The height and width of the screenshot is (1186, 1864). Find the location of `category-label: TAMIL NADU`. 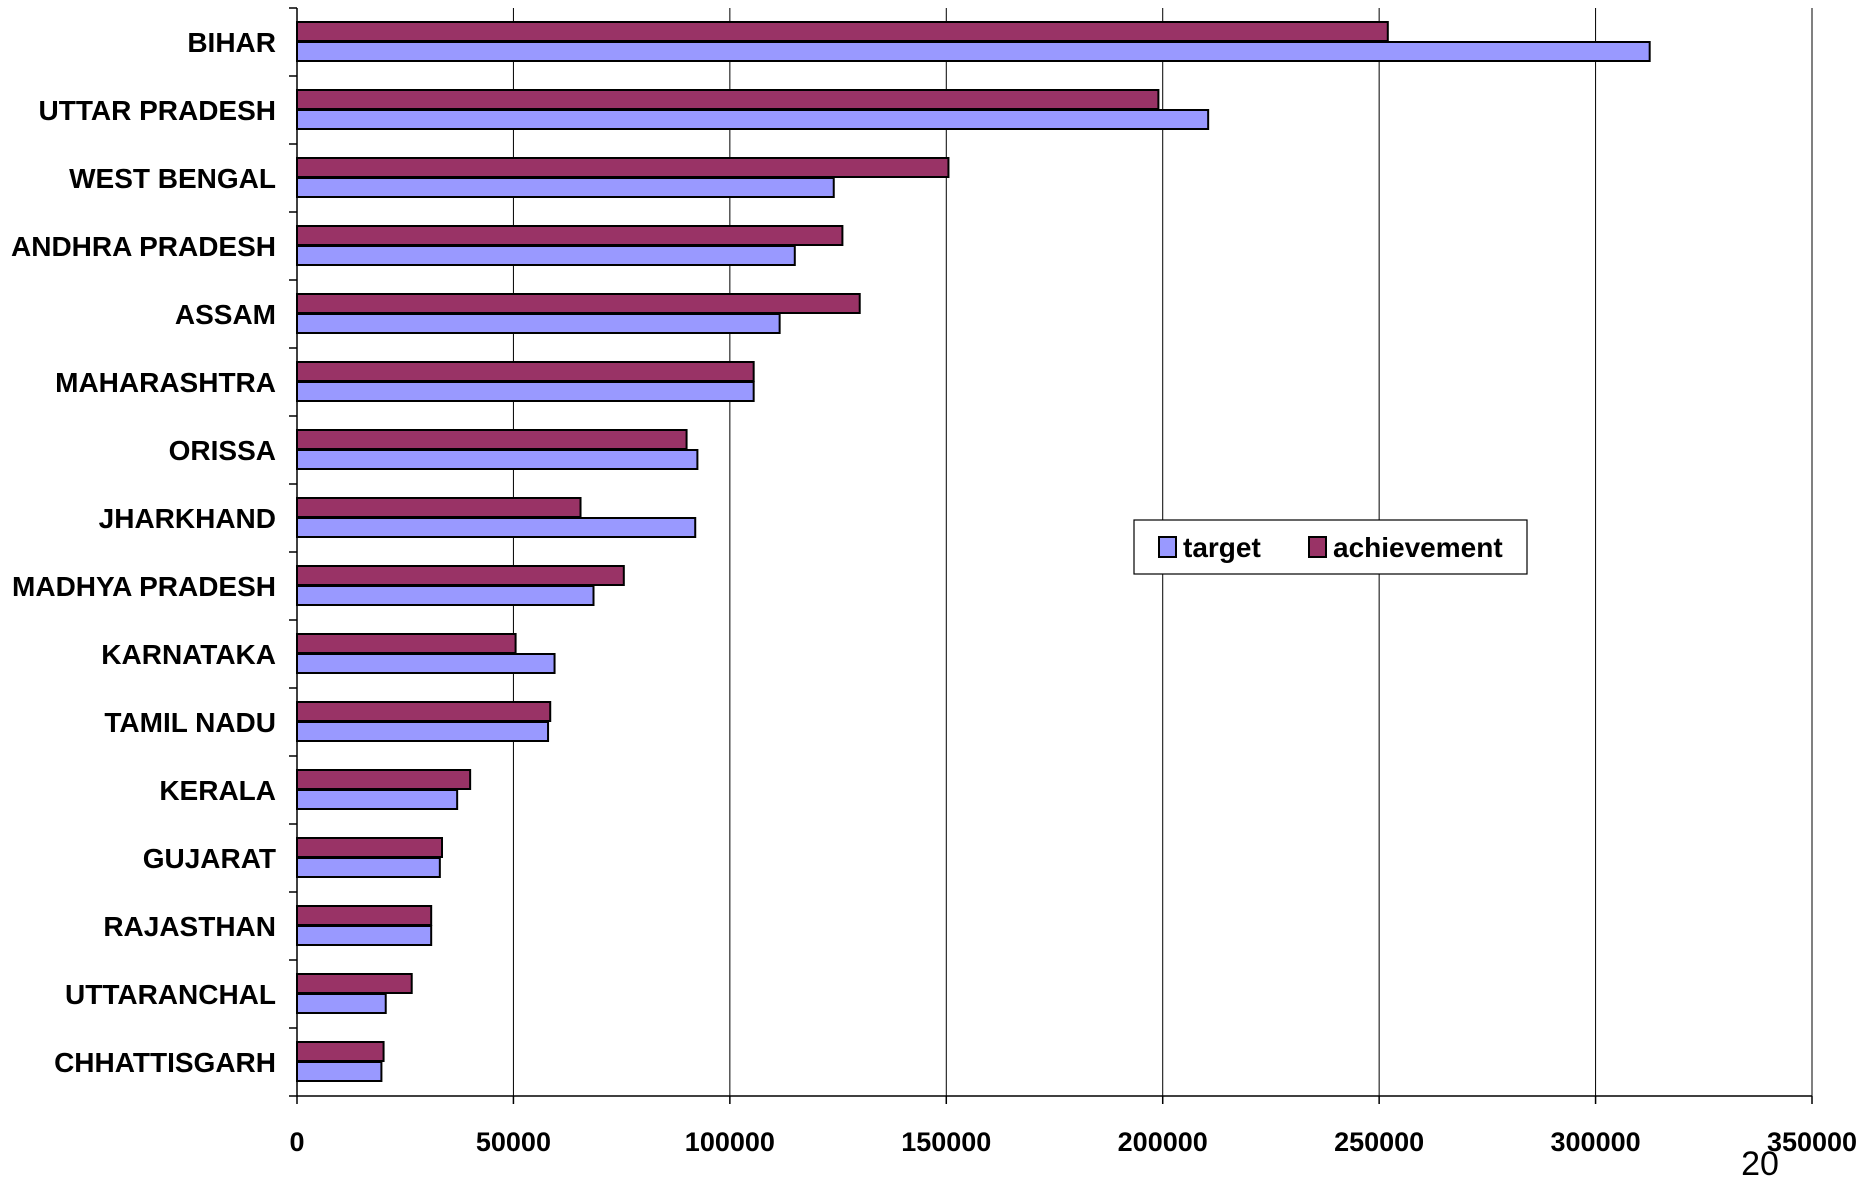

category-label: TAMIL NADU is located at coordinates (190, 722).